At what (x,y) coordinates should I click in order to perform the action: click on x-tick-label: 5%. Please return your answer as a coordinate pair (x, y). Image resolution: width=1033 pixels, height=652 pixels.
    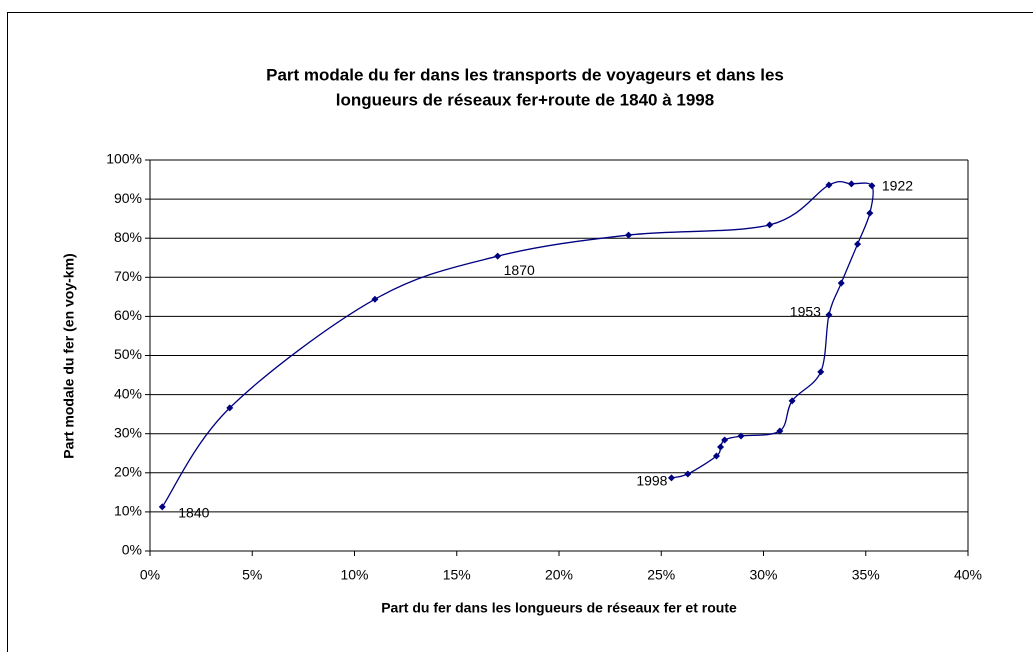
    Looking at the image, I should click on (252, 575).